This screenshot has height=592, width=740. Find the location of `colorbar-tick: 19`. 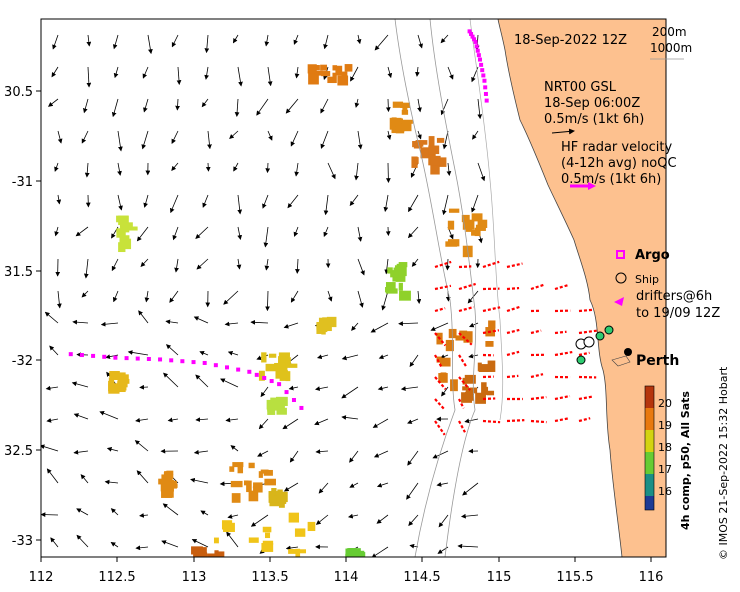

colorbar-tick: 19 is located at coordinates (665, 425).